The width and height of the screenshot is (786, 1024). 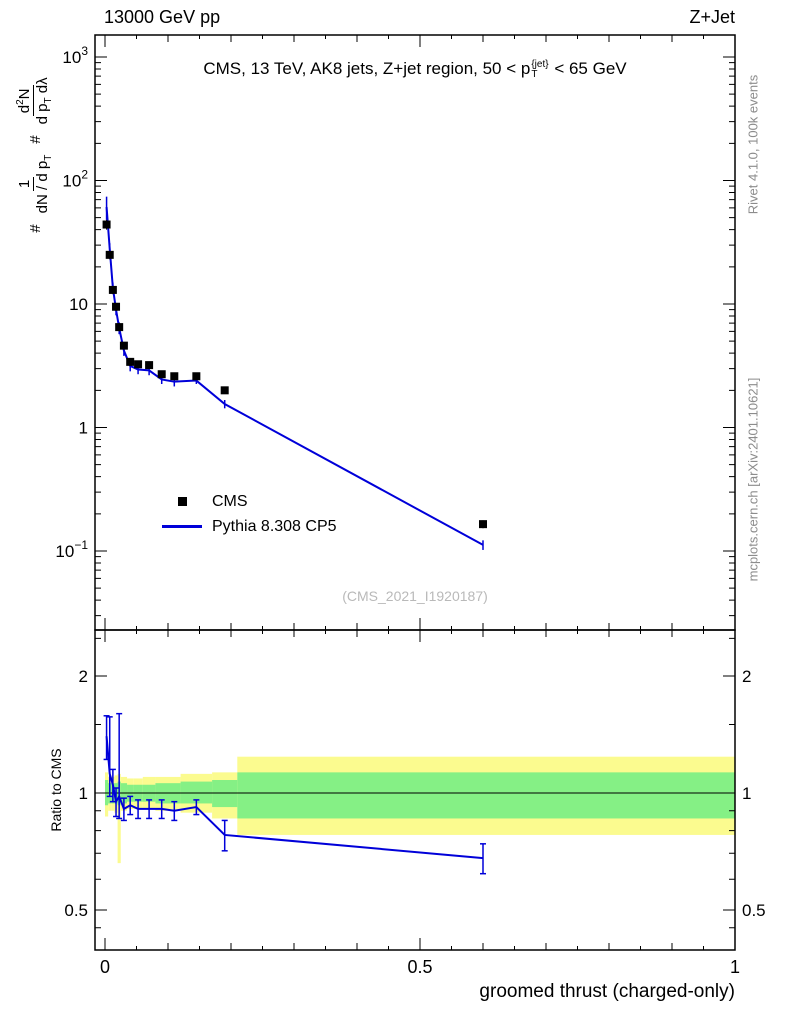 What do you see at coordinates (48, 157) in the screenshot?
I see `ylabel-frac1-den-sub: T` at bounding box center [48, 157].